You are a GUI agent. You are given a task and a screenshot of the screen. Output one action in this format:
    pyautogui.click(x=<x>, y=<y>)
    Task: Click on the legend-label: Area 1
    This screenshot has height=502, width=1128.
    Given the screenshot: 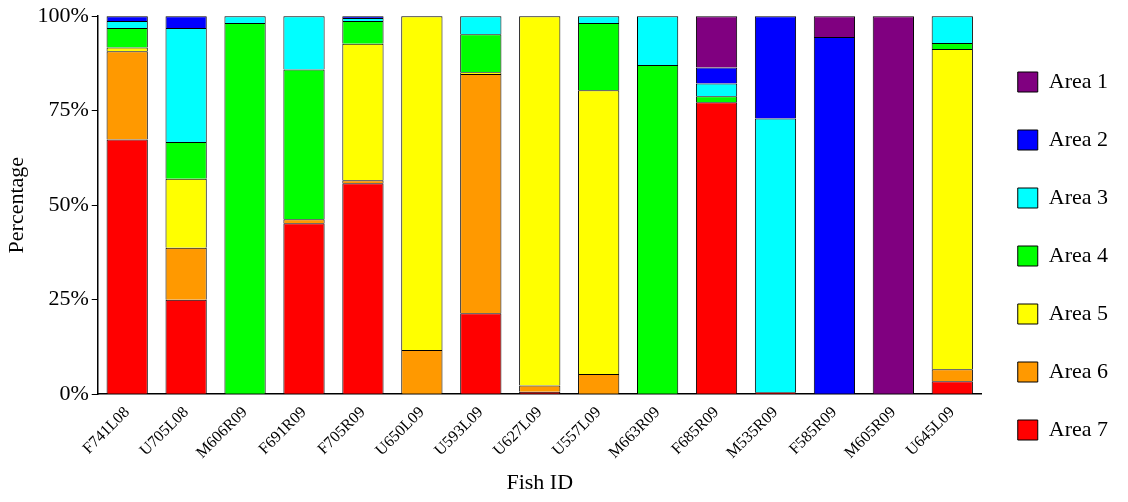 What is the action you would take?
    pyautogui.click(x=1078, y=80)
    